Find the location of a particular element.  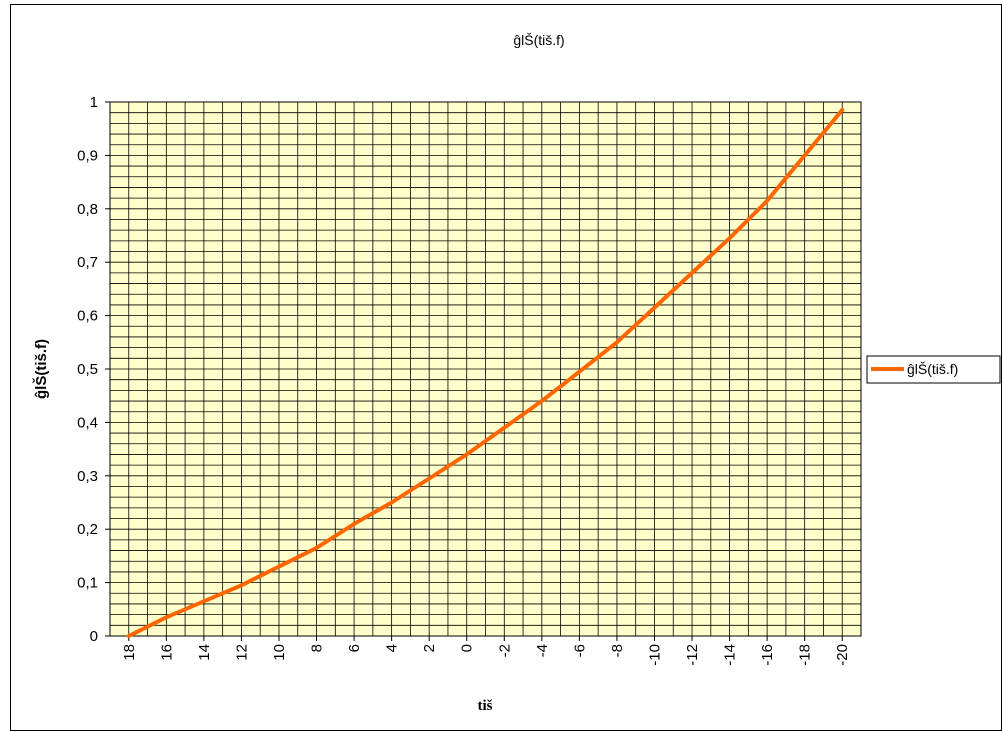

x-tick-label: -10 is located at coordinates (654, 655).